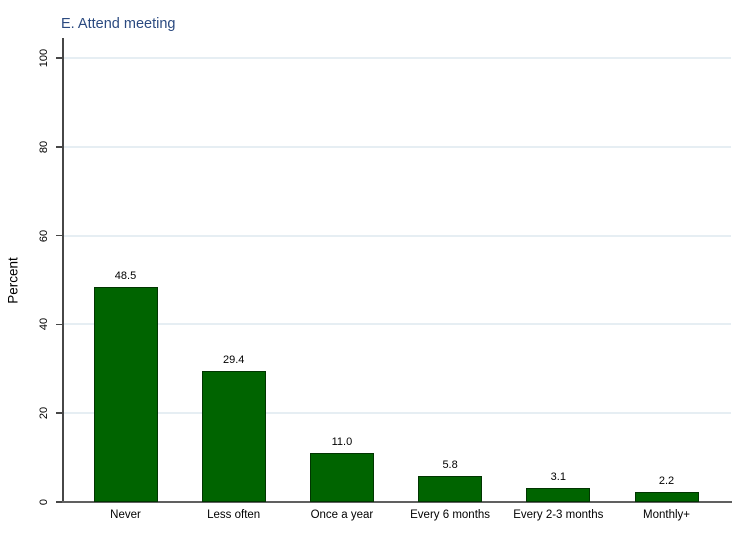  Describe the element at coordinates (13, 280) in the screenshot. I see `y-axis-title: Percent` at that location.